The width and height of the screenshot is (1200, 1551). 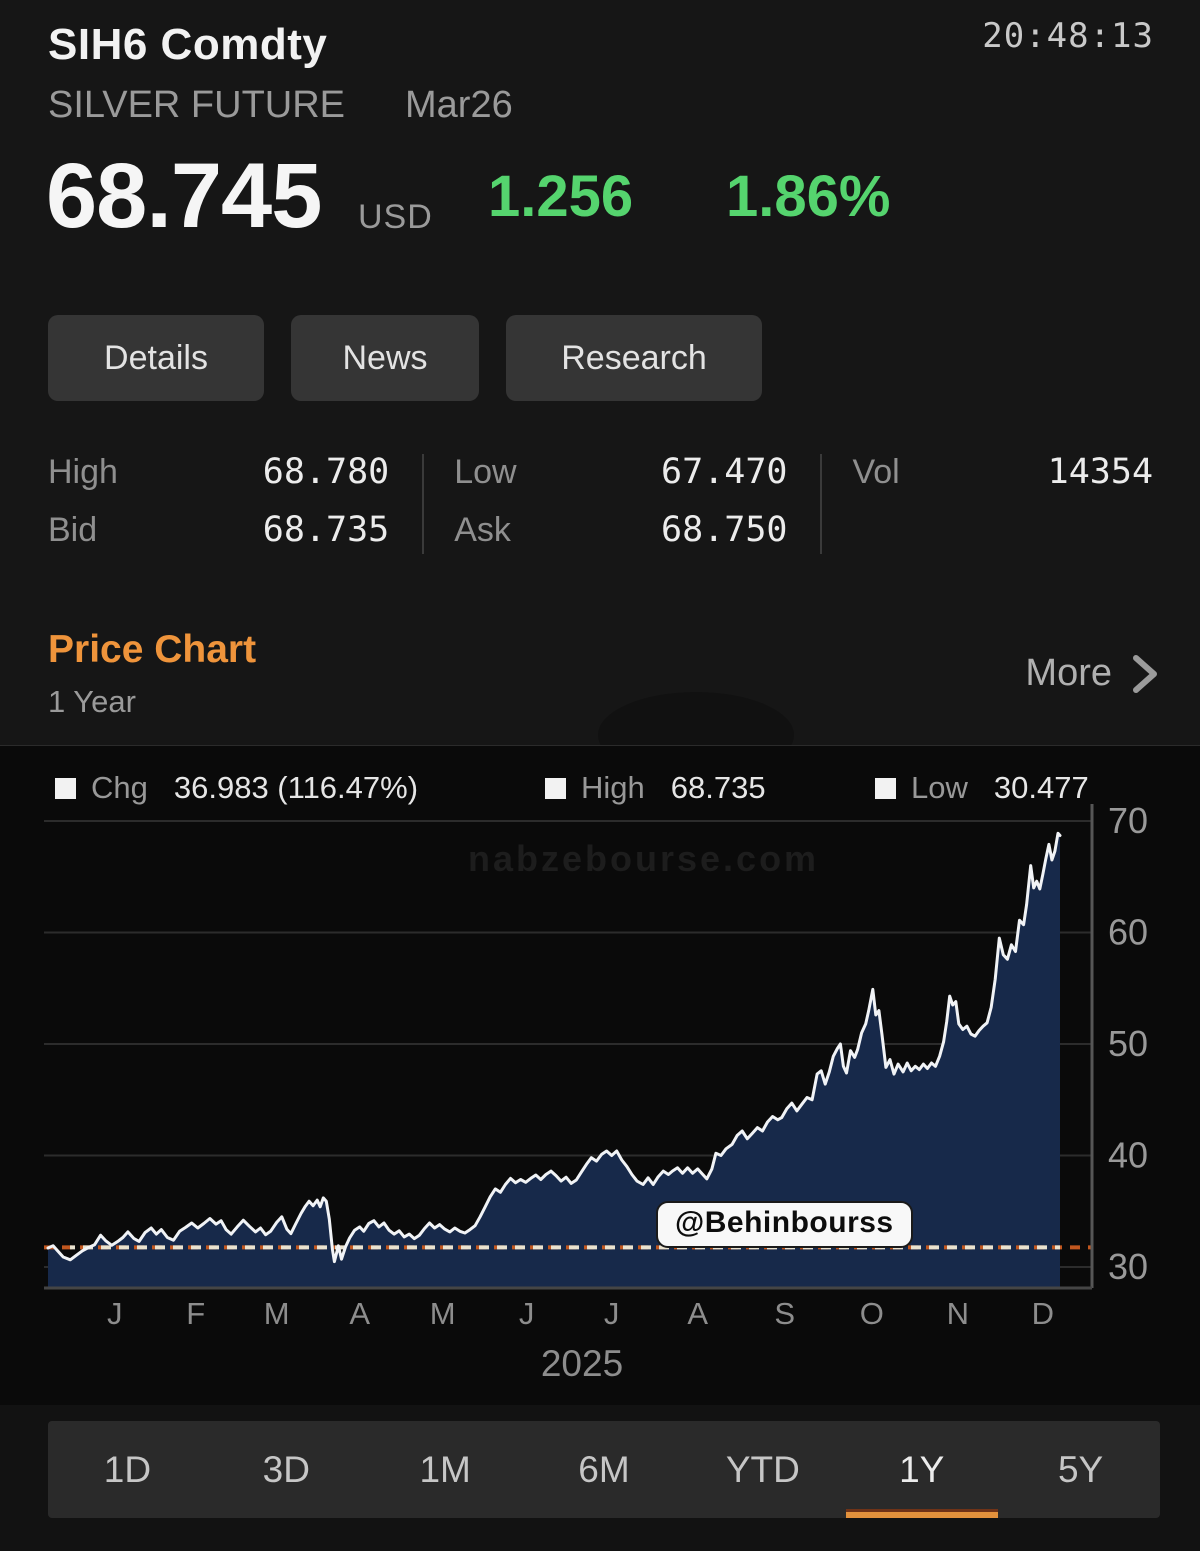 What do you see at coordinates (1128, 932) in the screenshot?
I see `y-tick-label: 60` at bounding box center [1128, 932].